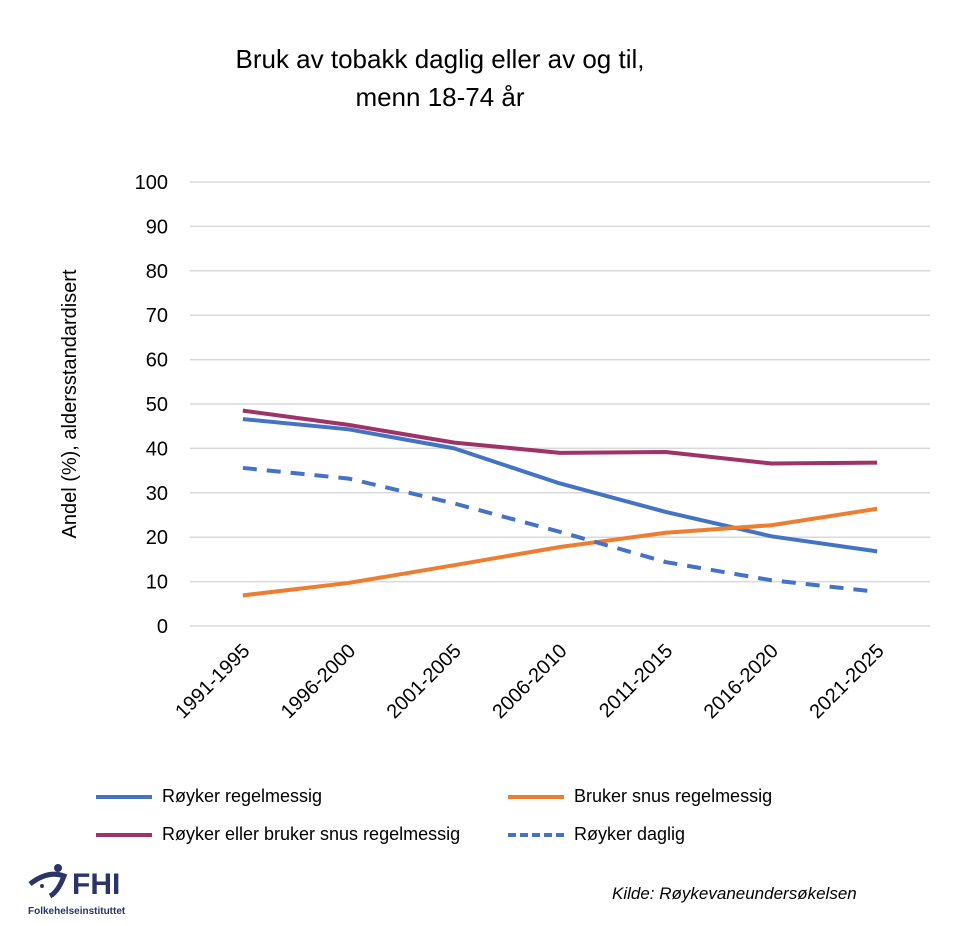  Describe the element at coordinates (157, 405) in the screenshot. I see `y-tick-label: 50` at that location.